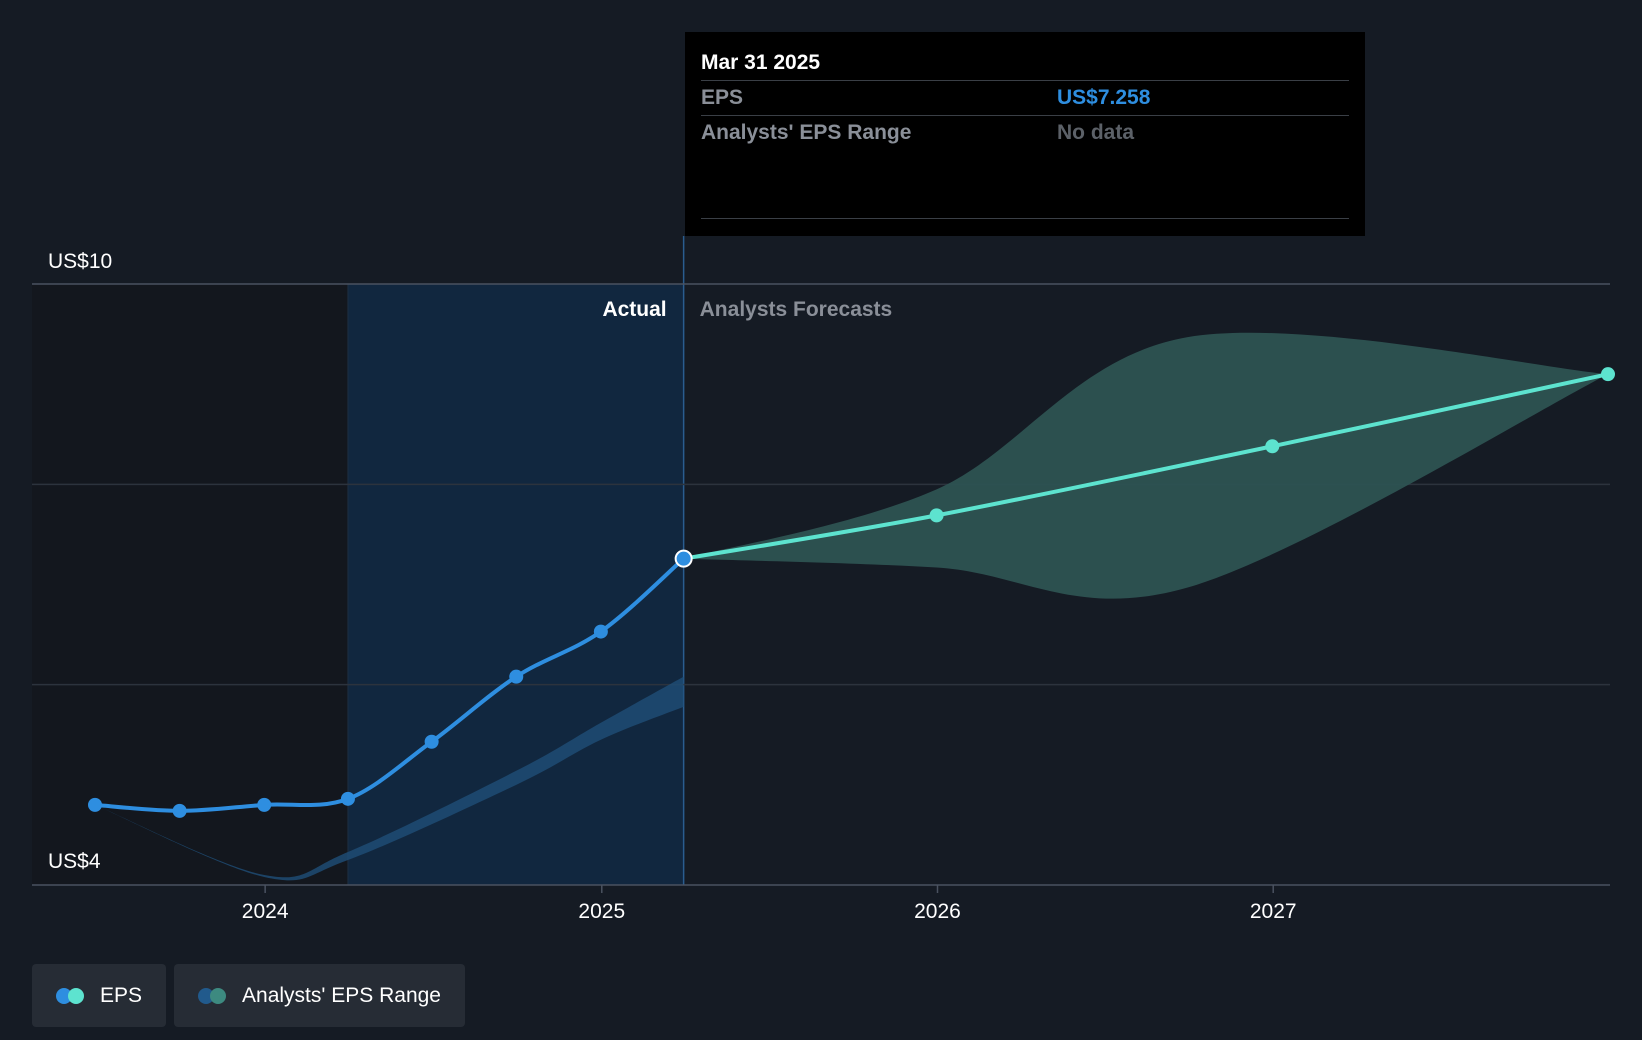 This screenshot has height=1040, width=1642. I want to click on tooltip-row-eps: EPS US$7.258, so click(1025, 97).